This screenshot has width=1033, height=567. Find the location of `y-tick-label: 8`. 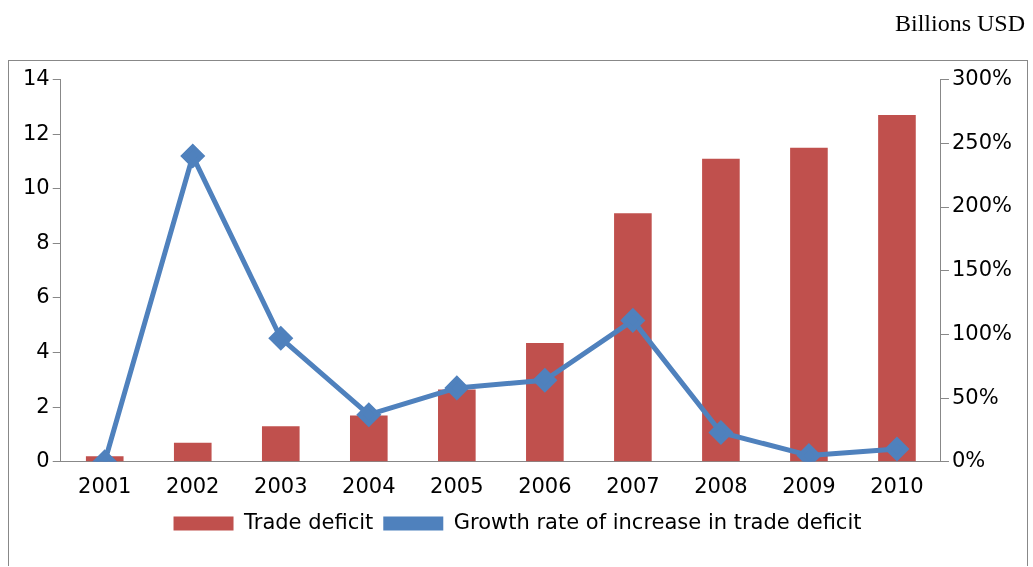

y-tick-label: 8 is located at coordinates (43, 241).